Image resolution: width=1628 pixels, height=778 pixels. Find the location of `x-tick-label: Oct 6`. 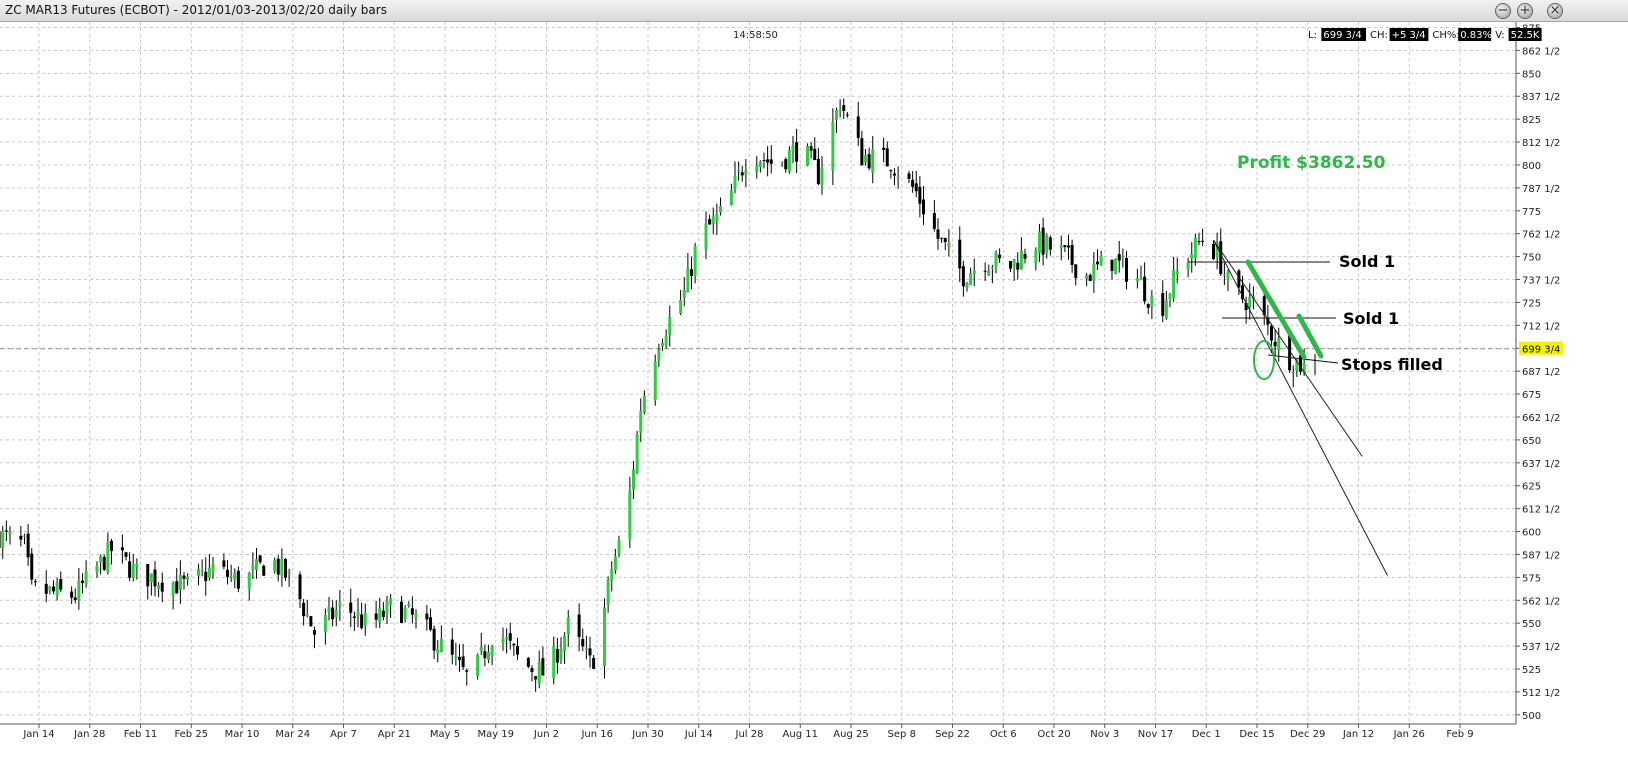

x-tick-label: Oct 6 is located at coordinates (1003, 734).